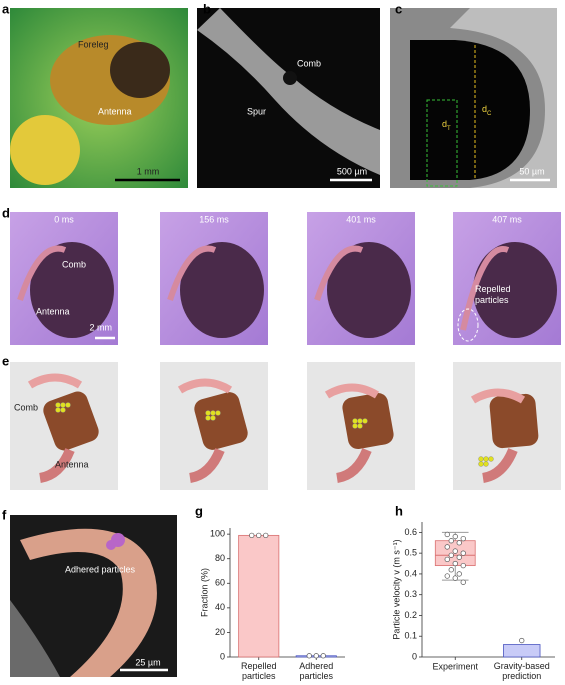 The height and width of the screenshot is (685, 565). I want to click on bar, so click(259, 596).